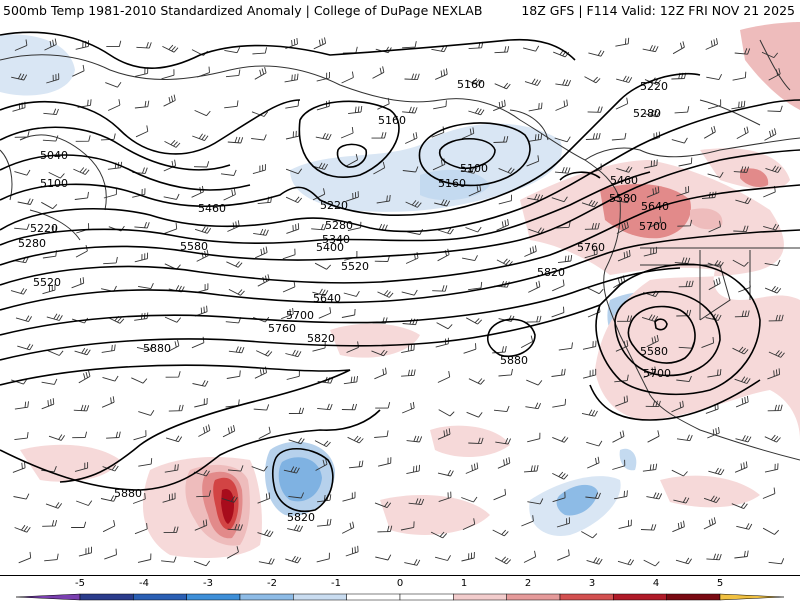  I want to click on contour-label: 5280, so click(32, 243).